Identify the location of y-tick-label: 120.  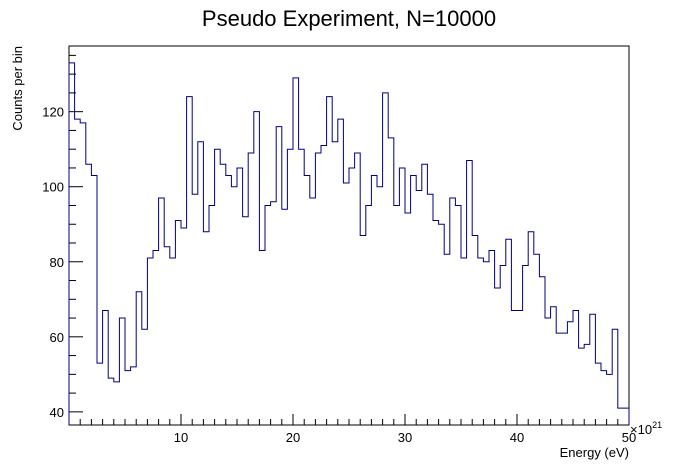
(53, 112).